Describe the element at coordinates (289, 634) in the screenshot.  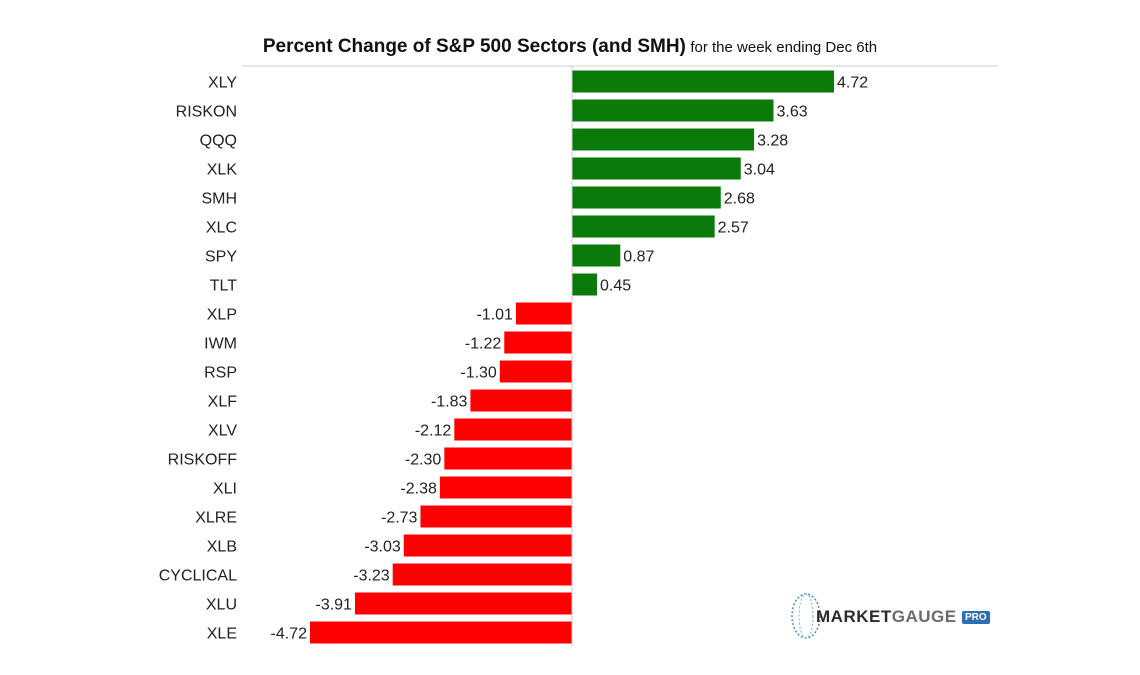
I see `value-label-xle: -4.72` at that location.